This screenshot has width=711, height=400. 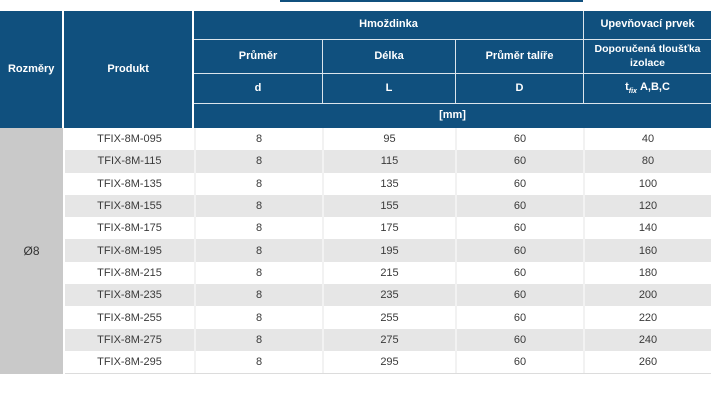 I want to click on table-row: TFIX-8M-115 8 115 60 80, so click(x=388, y=161).